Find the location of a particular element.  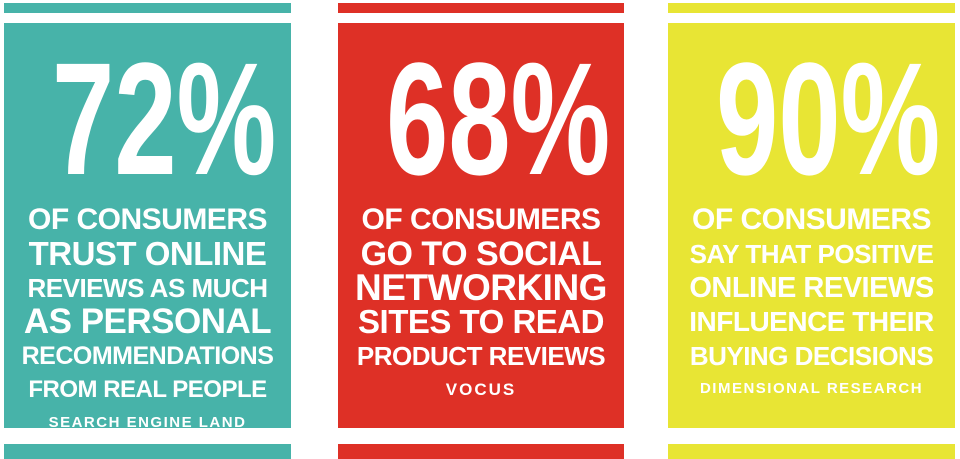

stat-value: 72% is located at coordinates (147, 119).